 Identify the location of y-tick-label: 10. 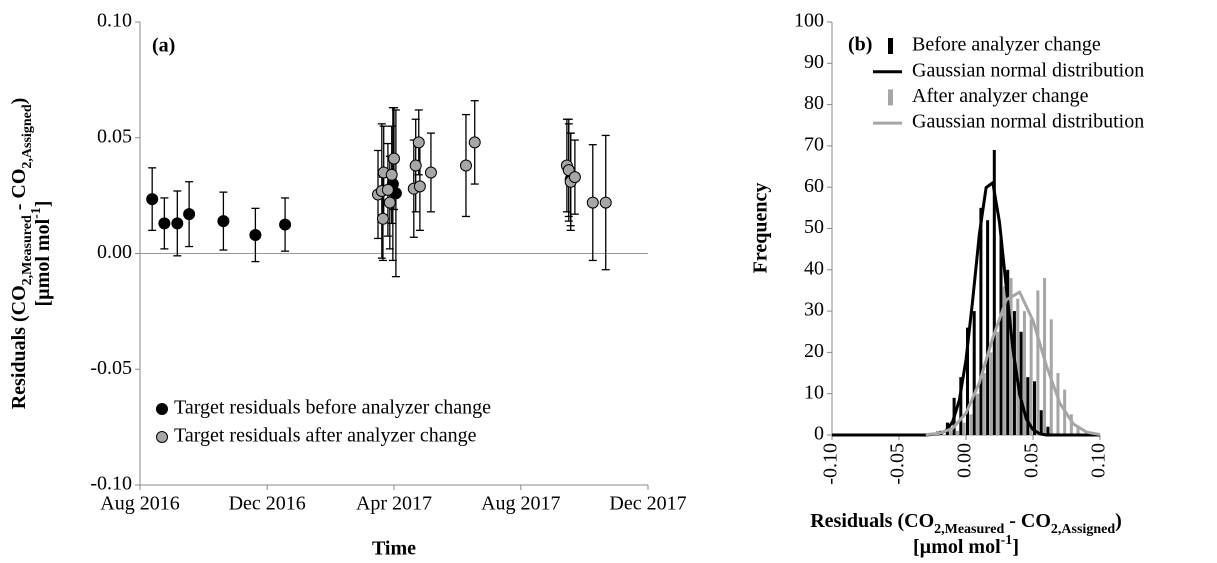
(814, 392).